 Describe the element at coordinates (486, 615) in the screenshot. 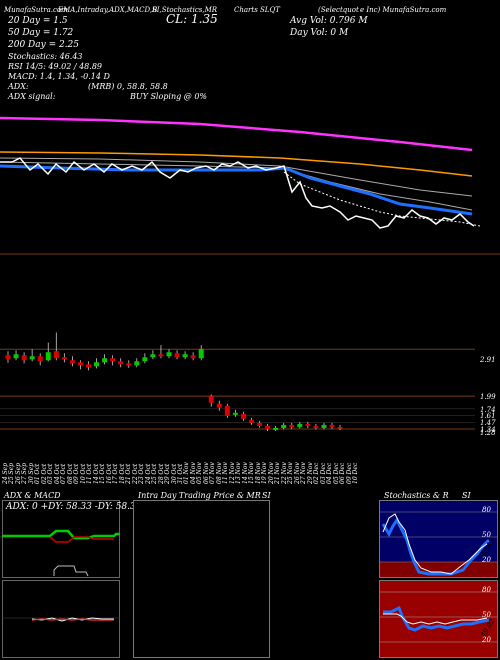

I see `rsi-tick-50: 50` at that location.